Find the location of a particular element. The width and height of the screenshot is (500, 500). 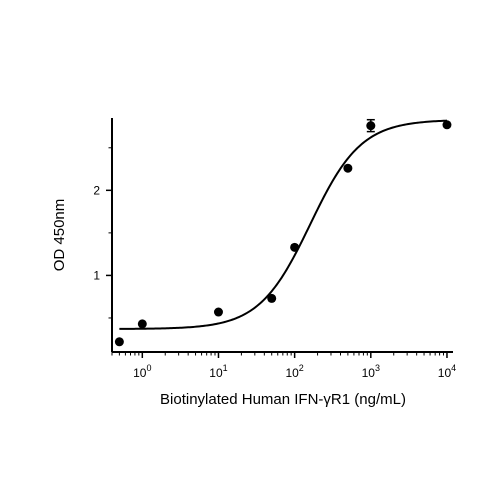

x-tick-label: 10³ is located at coordinates (371, 371).